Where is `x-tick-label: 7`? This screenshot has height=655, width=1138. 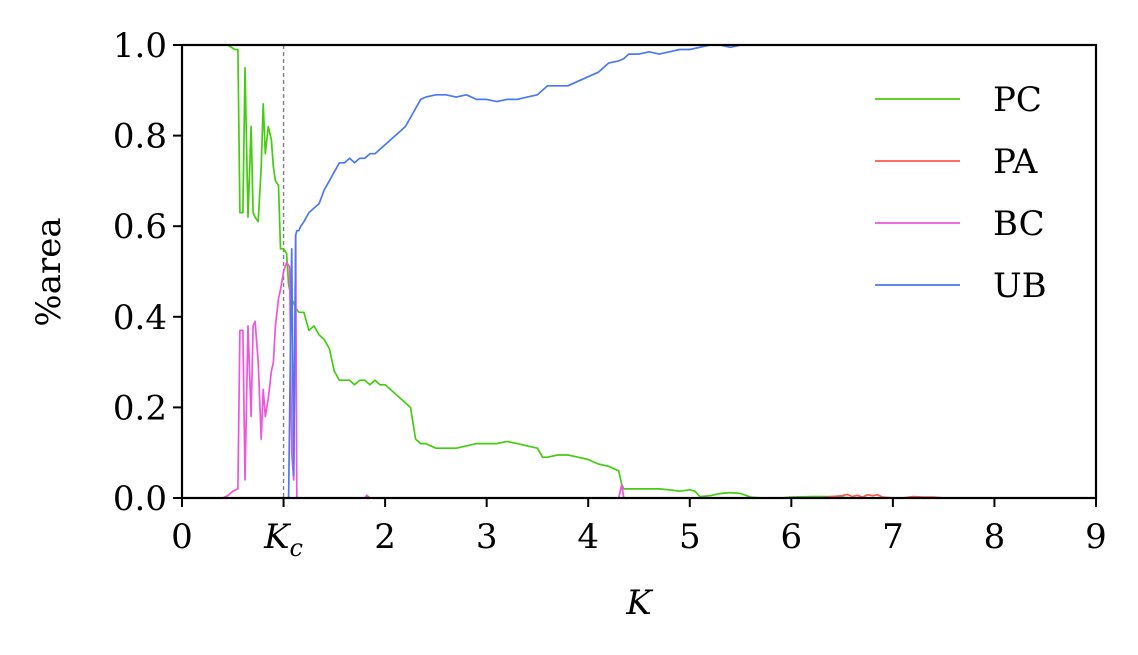 x-tick-label: 7 is located at coordinates (893, 537).